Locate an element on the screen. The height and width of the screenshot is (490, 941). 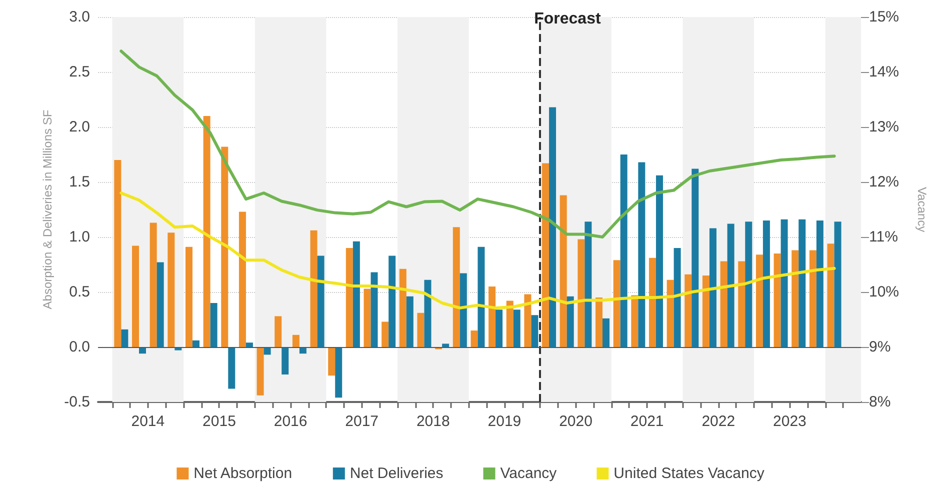
legend-label: Vacancy is located at coordinates (529, 473).